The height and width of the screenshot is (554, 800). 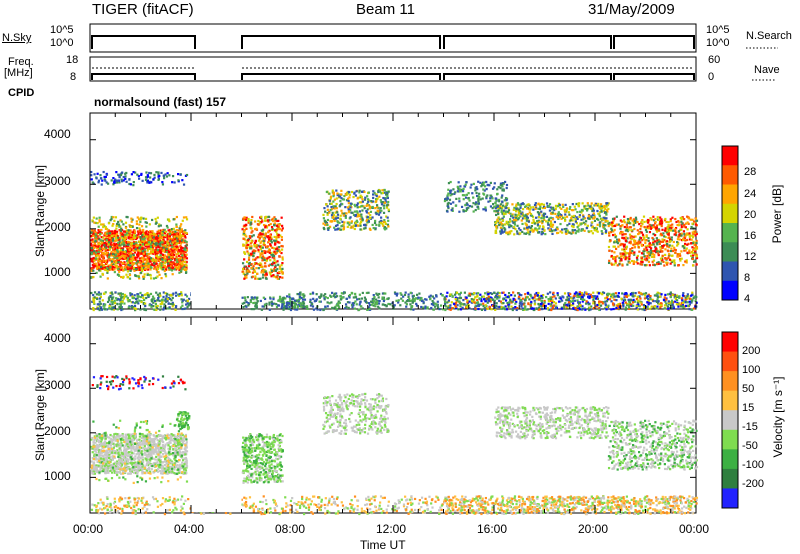 I want to click on freq-tick-bottom: 8, so click(x=73, y=77).